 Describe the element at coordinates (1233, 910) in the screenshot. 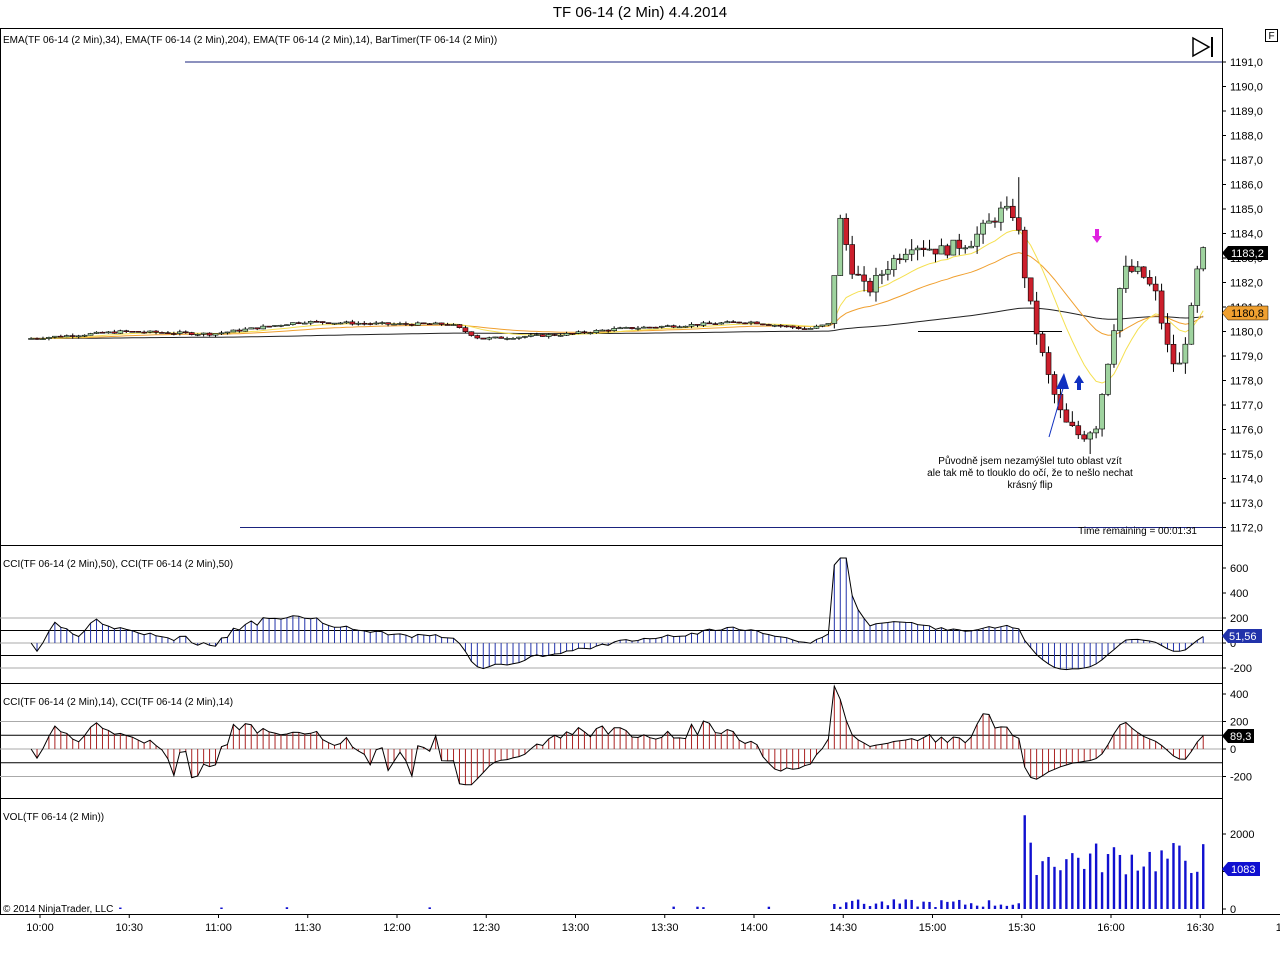

I see `volume-tick-label: 0` at that location.